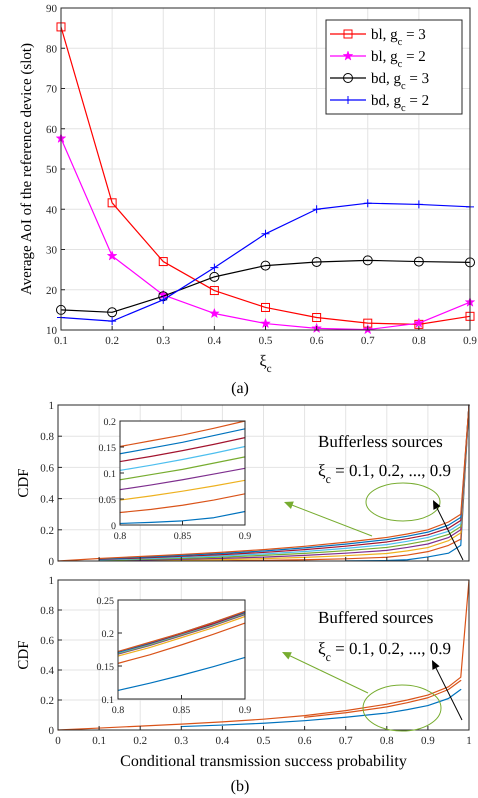  What do you see at coordinates (400, 103) in the screenshot?
I see `legend-label: bd, g$_{c}$ = 2` at bounding box center [400, 103].